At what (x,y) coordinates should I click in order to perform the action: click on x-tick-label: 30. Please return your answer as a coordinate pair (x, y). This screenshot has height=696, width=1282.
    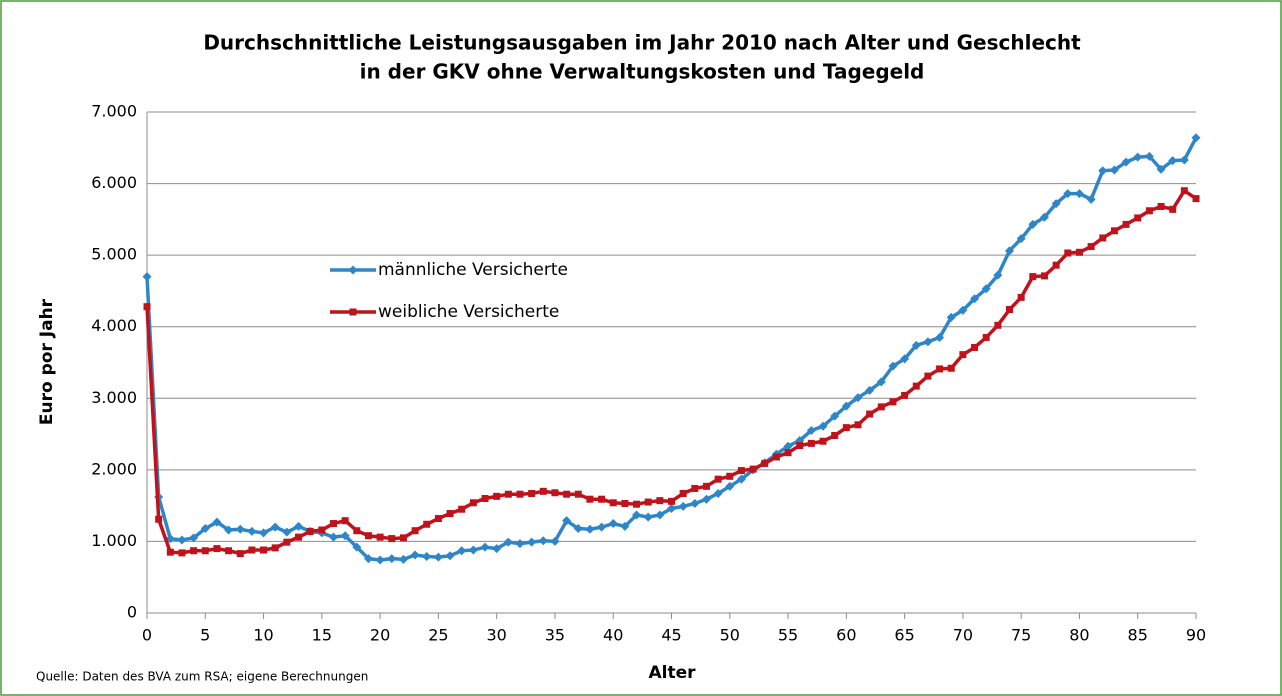
    Looking at the image, I should click on (496, 635).